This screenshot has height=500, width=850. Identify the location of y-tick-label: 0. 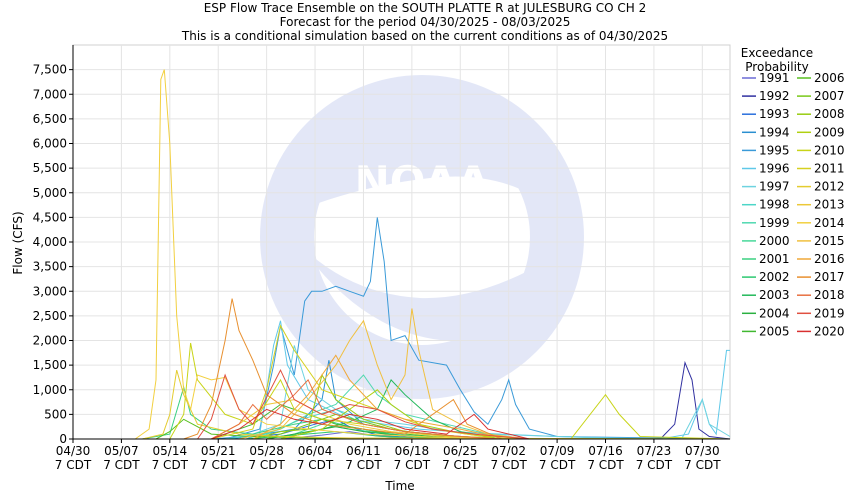
(63, 439).